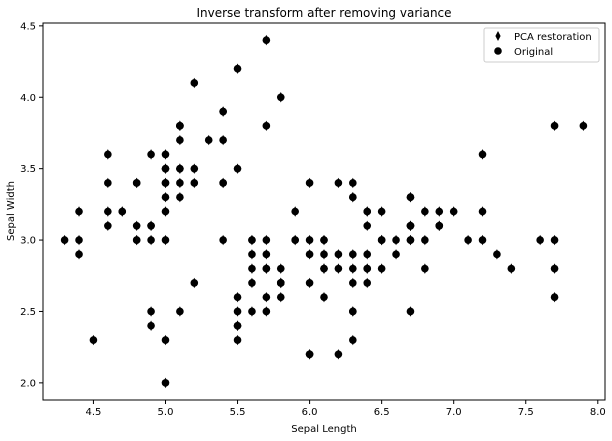 The width and height of the screenshot is (612, 441). Describe the element at coordinates (28, 312) in the screenshot. I see `y-tick-label-1: 2.5` at that location.